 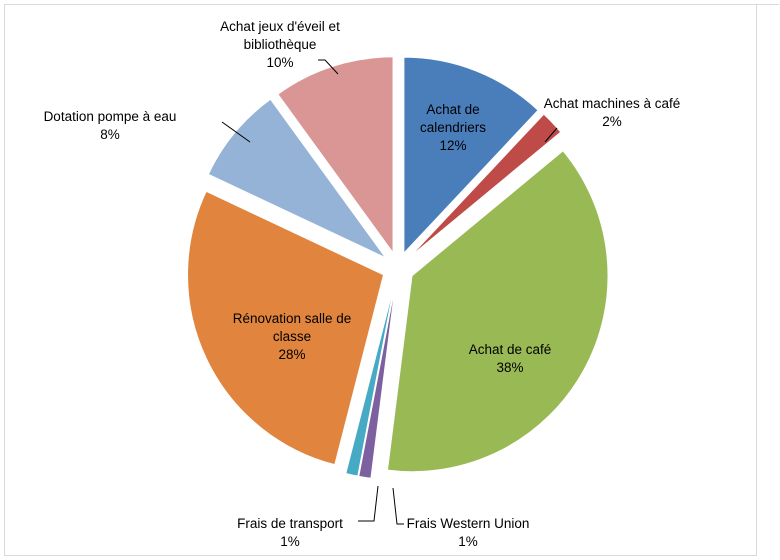 What do you see at coordinates (290, 533) in the screenshot?
I see `slice-label: Frais de transport 1%` at bounding box center [290, 533].